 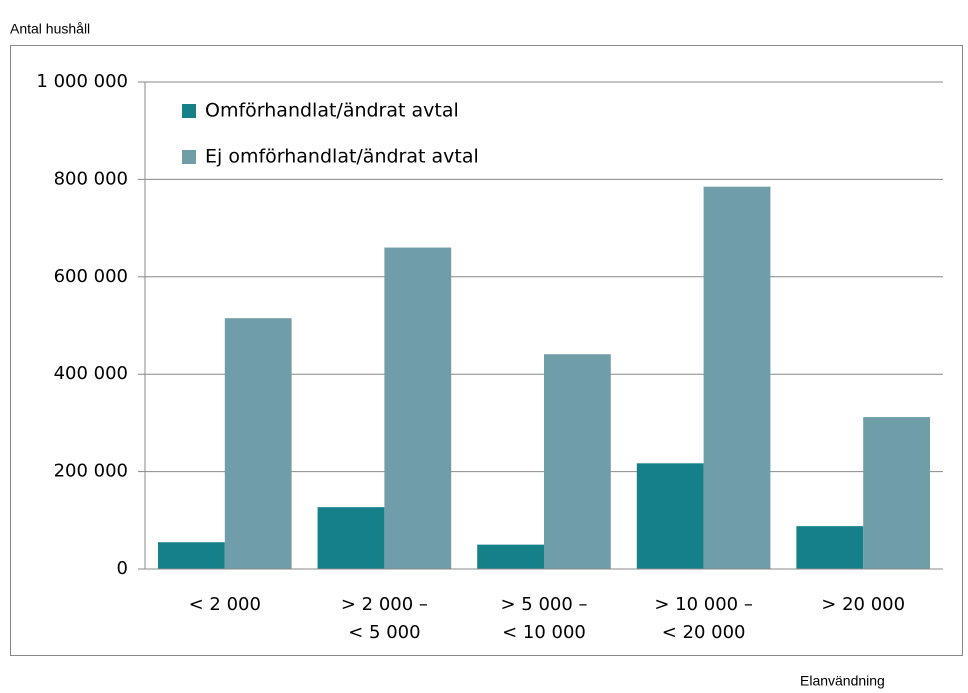 I want to click on y-tick-label: 1 000 000, so click(x=82, y=81).